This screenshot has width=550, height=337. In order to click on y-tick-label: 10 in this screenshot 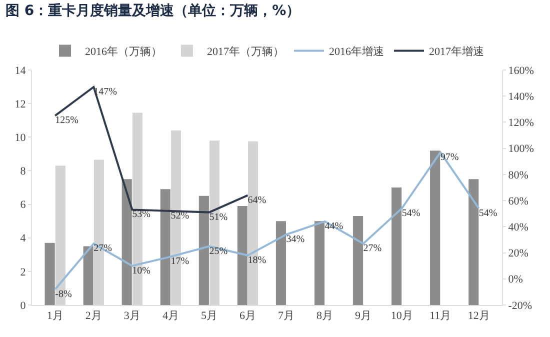, I will do `click(20, 138)`.